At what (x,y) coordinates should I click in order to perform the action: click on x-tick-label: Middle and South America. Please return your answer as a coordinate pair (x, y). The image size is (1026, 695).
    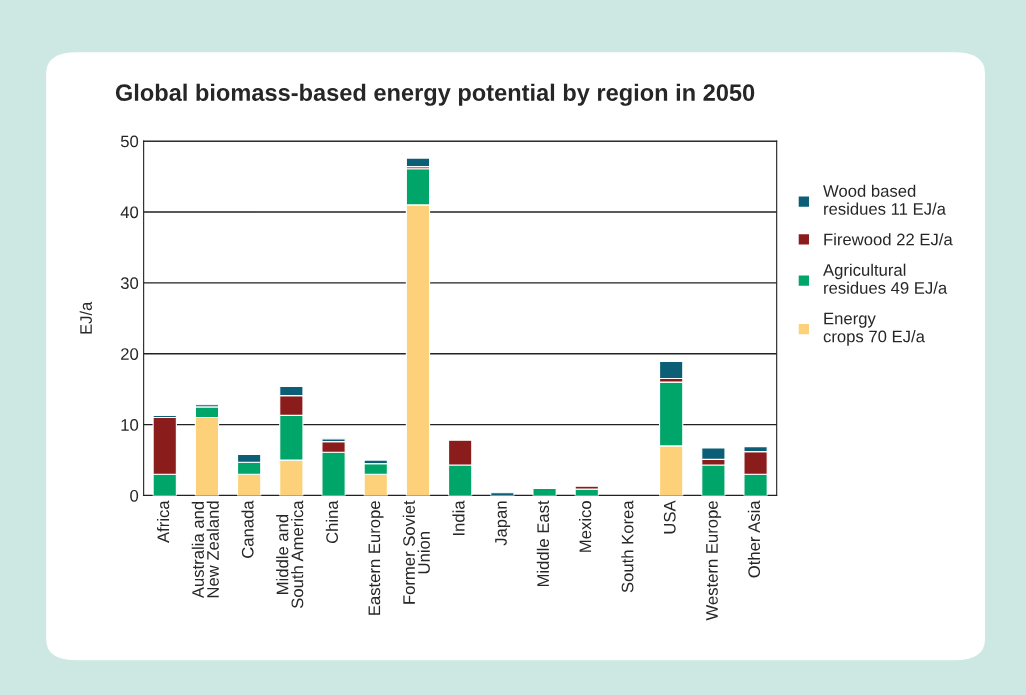
    Looking at the image, I should click on (290, 554).